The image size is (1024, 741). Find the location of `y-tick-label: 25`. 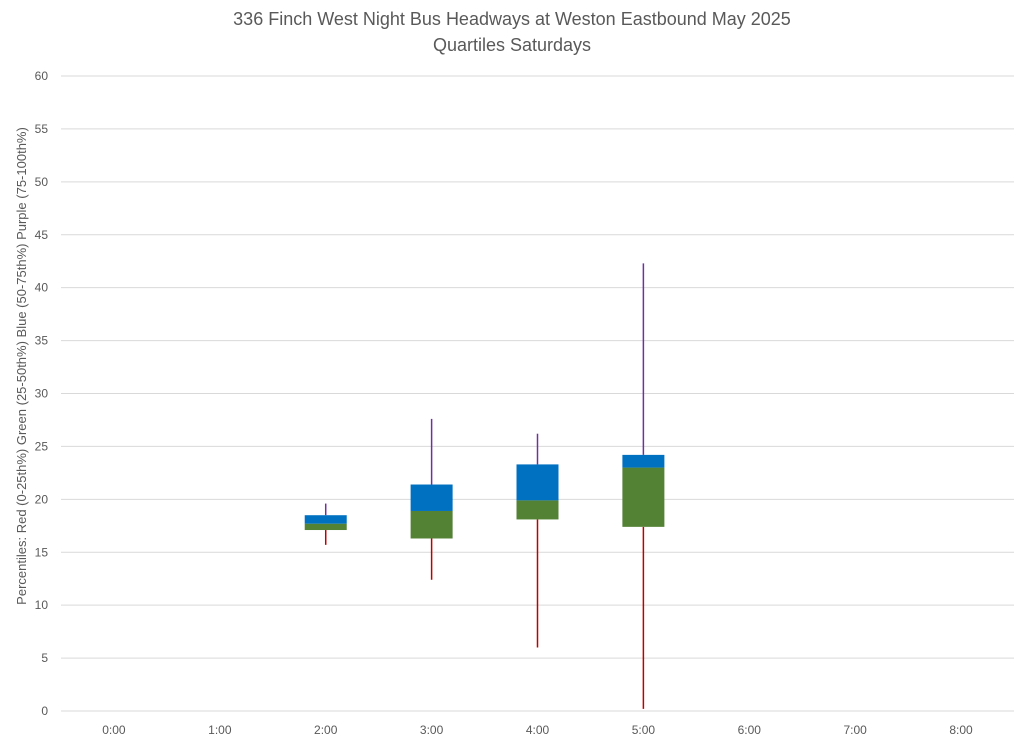

y-tick-label: 25 is located at coordinates (42, 446).